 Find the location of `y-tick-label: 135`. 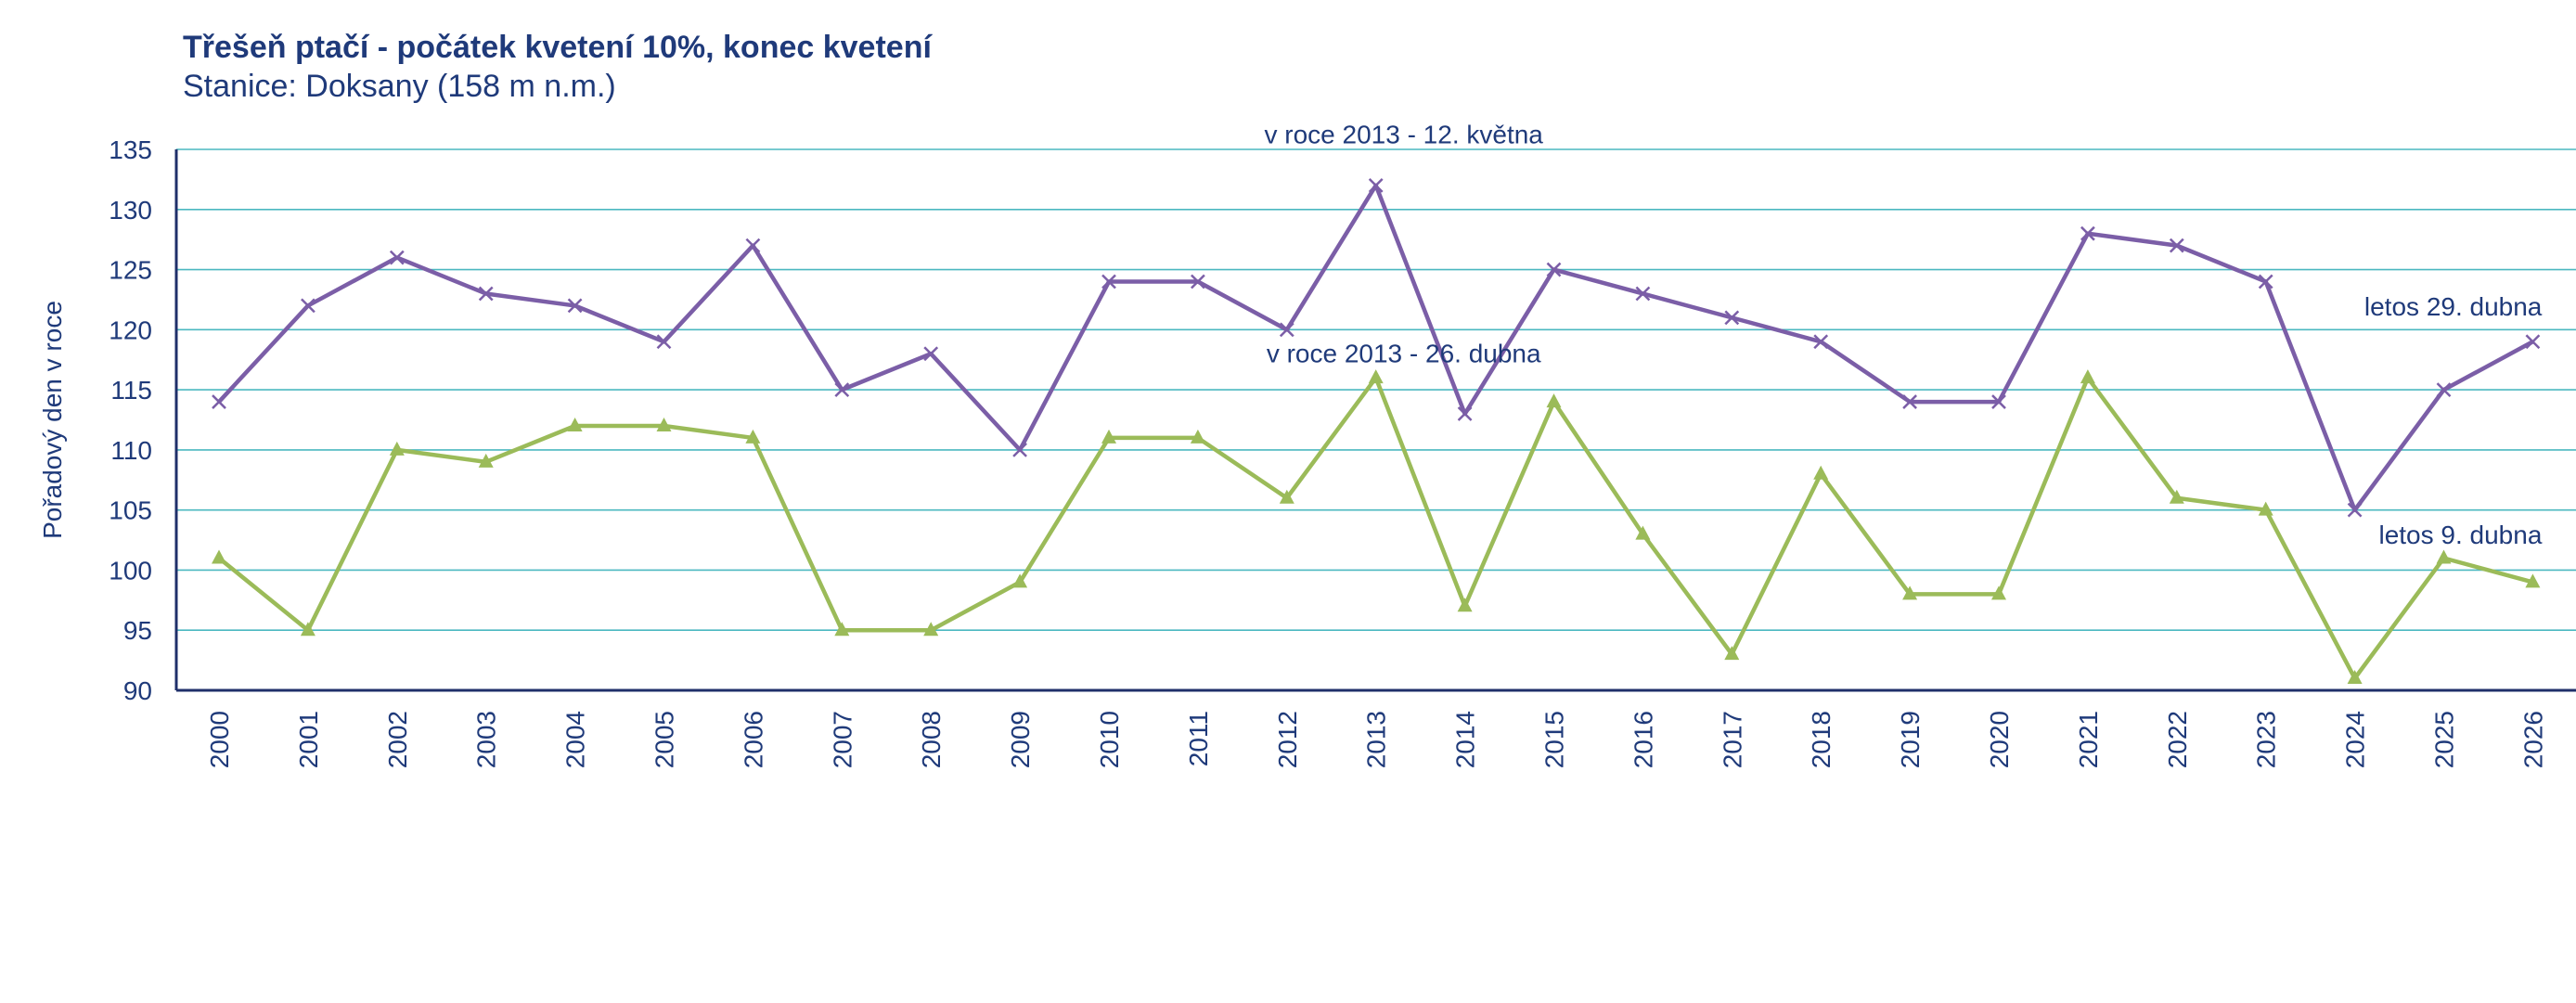

y-tick-label: 135 is located at coordinates (130, 149).